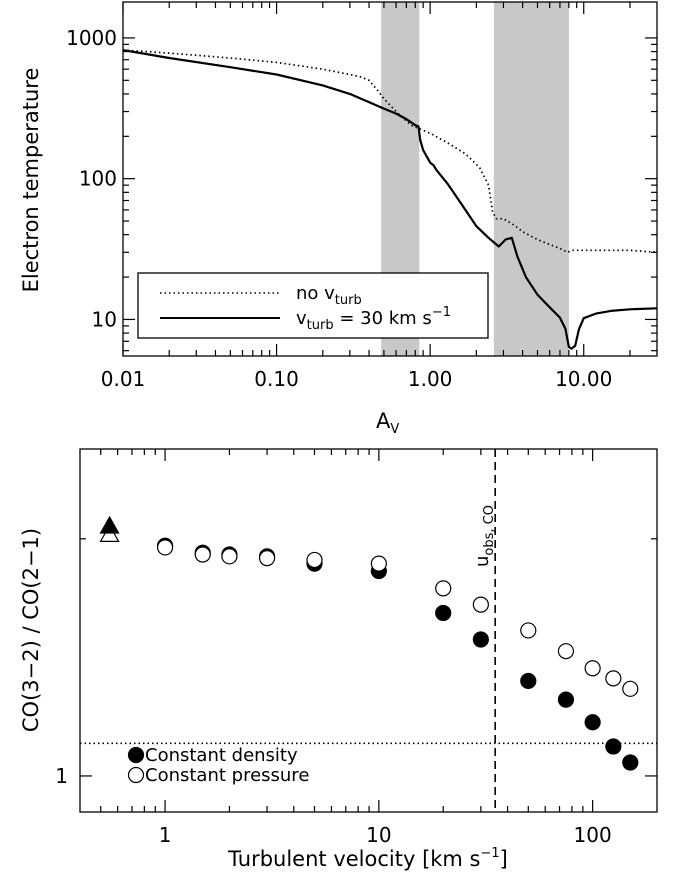 The height and width of the screenshot is (877, 675). What do you see at coordinates (136, 755) in the screenshot?
I see `legend-marker-filled` at bounding box center [136, 755].